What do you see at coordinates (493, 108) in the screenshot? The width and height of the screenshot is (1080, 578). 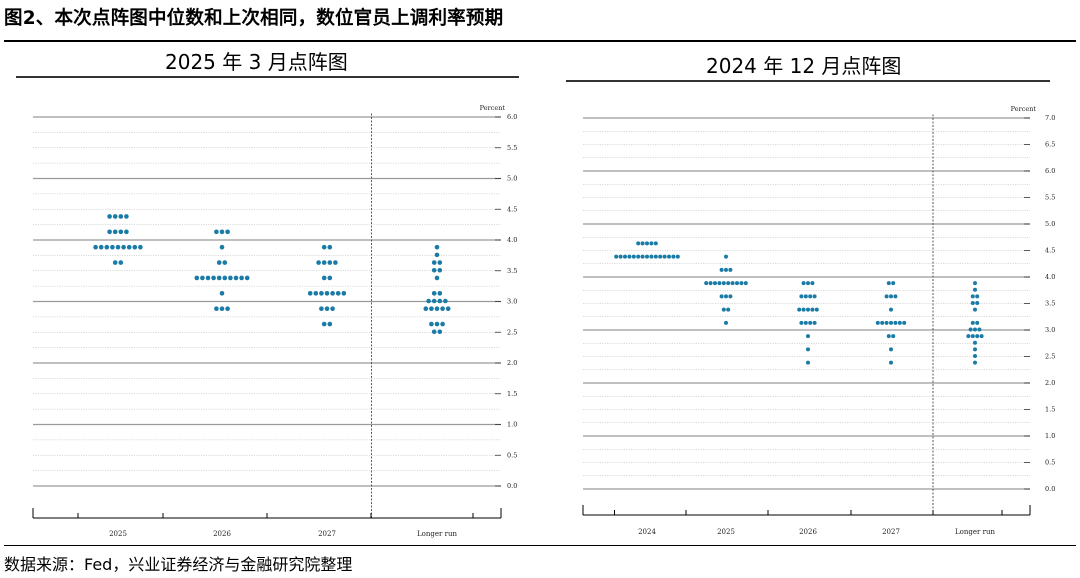 I see `y-axis-label: Percent` at bounding box center [493, 108].